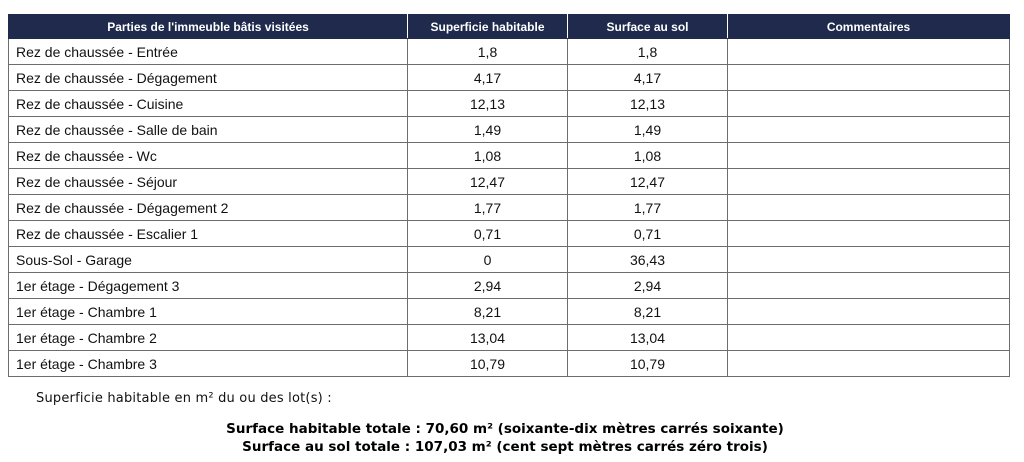 This screenshot has height=462, width=1024. I want to click on header-surface-sol: Surface au sol, so click(647, 26).